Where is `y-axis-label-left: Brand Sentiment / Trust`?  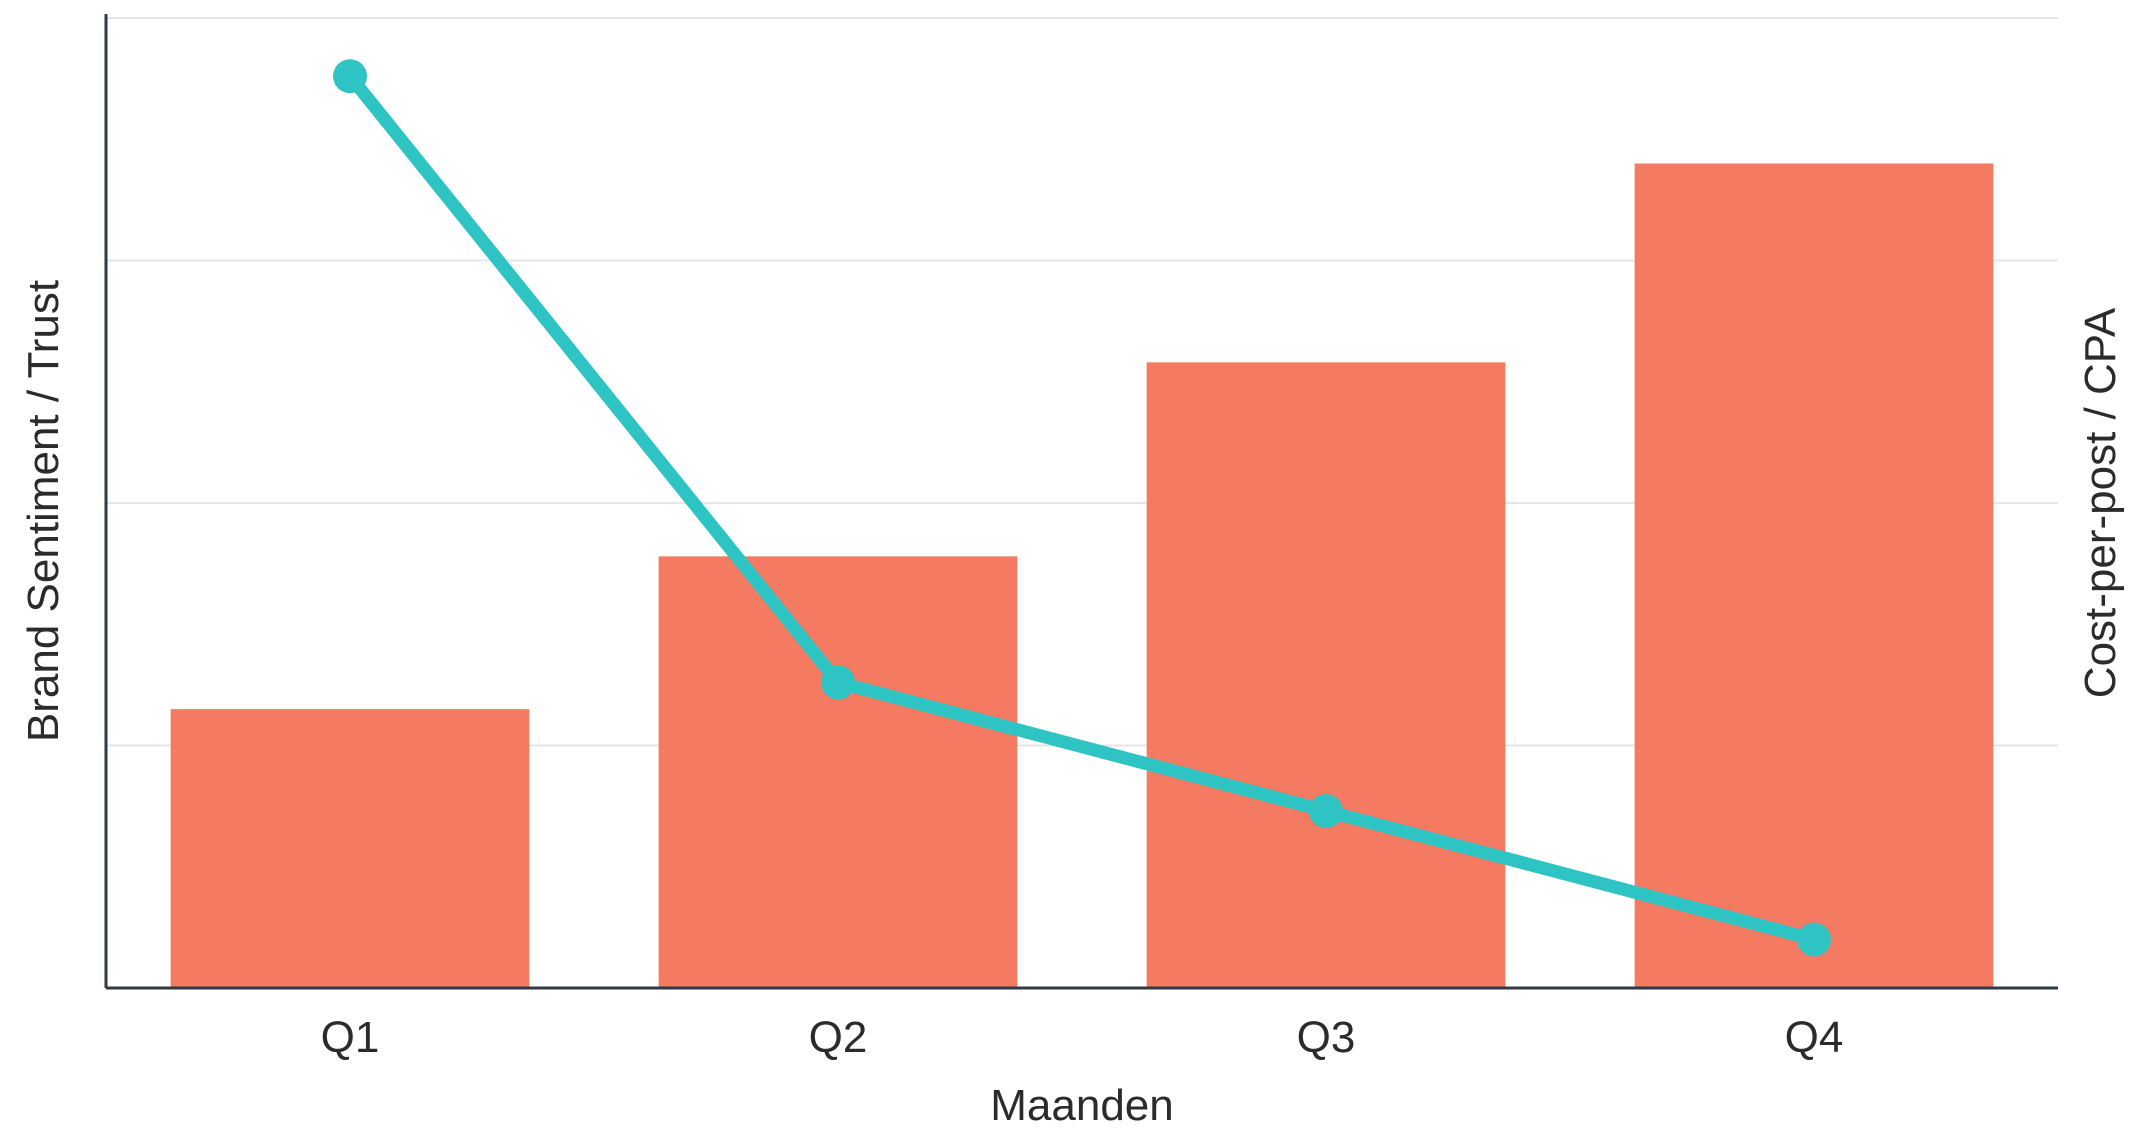
y-axis-label-left: Brand Sentiment / Trust is located at coordinates (43, 511).